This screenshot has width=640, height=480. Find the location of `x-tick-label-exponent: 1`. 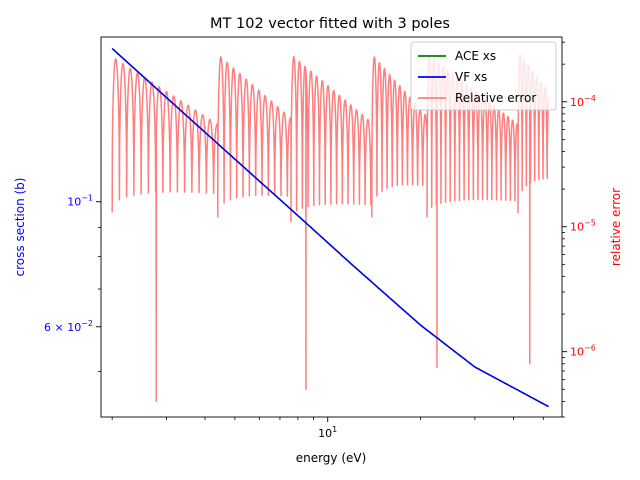

x-tick-label-exponent: 1 is located at coordinates (334, 429).